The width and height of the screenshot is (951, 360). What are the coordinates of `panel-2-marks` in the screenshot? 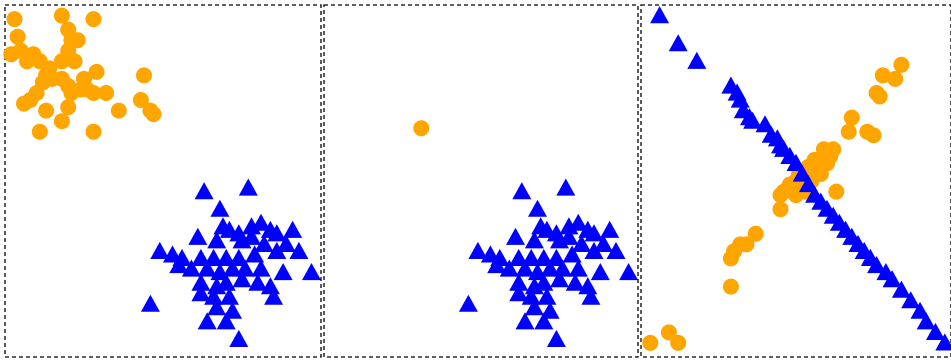 It's located at (526, 233).